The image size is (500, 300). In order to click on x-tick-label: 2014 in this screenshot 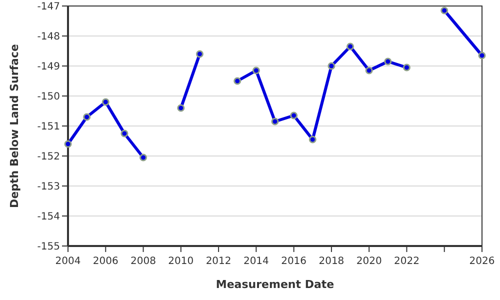, I will do `click(256, 261)`.